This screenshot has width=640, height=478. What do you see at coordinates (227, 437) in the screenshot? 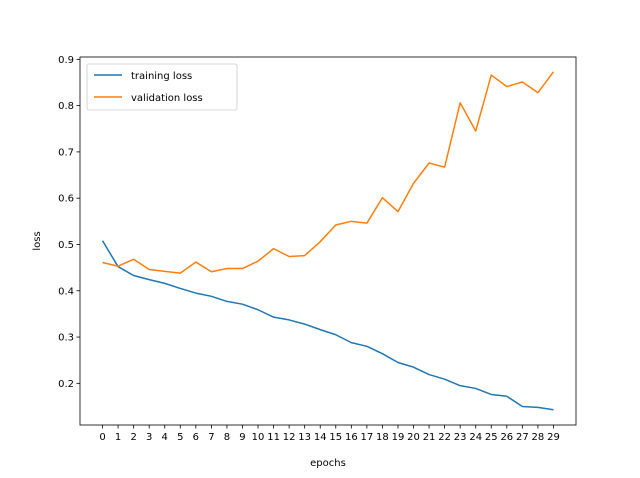
I see `x-tick-label: 8` at bounding box center [227, 437].